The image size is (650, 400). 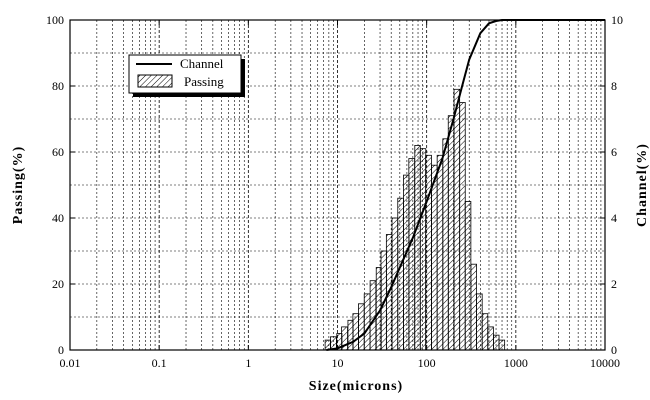 I want to click on right-y-tick-label: 0, so click(x=614, y=350).